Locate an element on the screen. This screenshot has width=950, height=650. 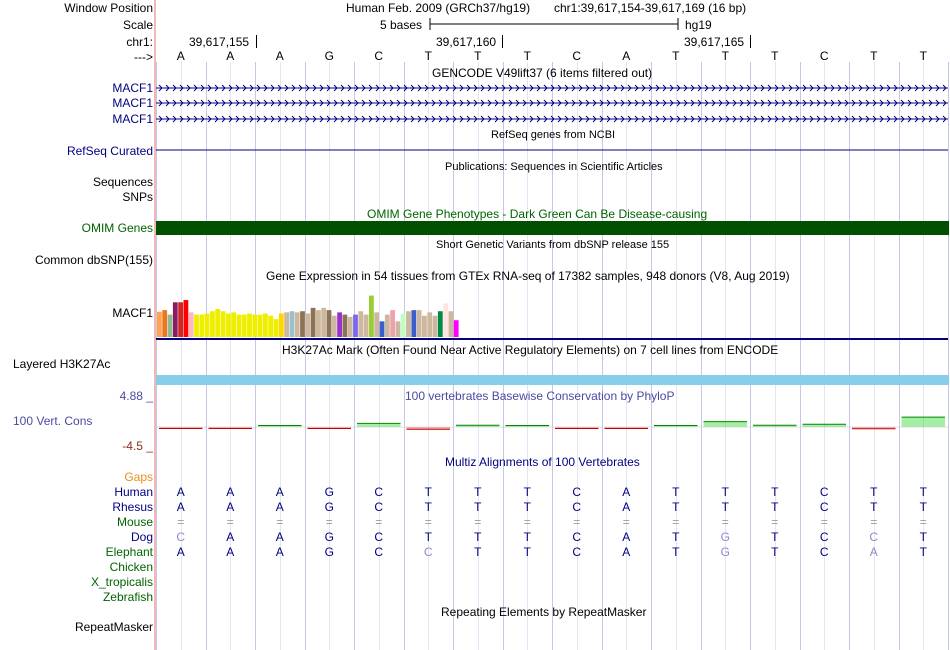
window-position-label: Window Position is located at coordinates (108, 8).